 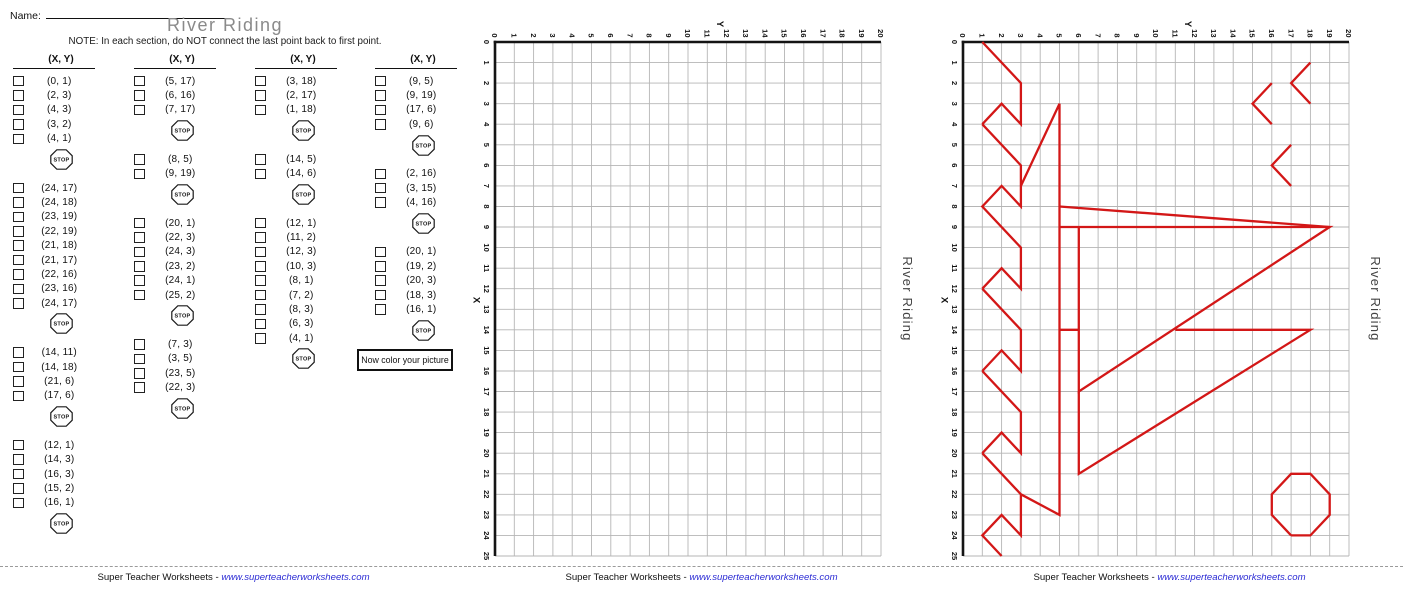 I want to click on side-title: River Riding, so click(x=907, y=298).